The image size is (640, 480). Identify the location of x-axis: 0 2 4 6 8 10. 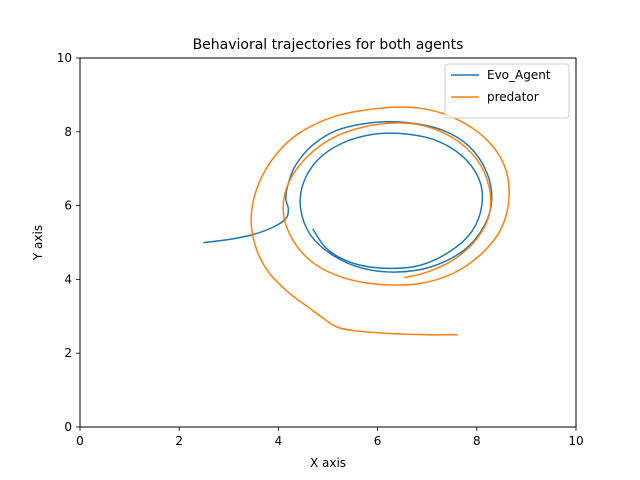
(330, 437).